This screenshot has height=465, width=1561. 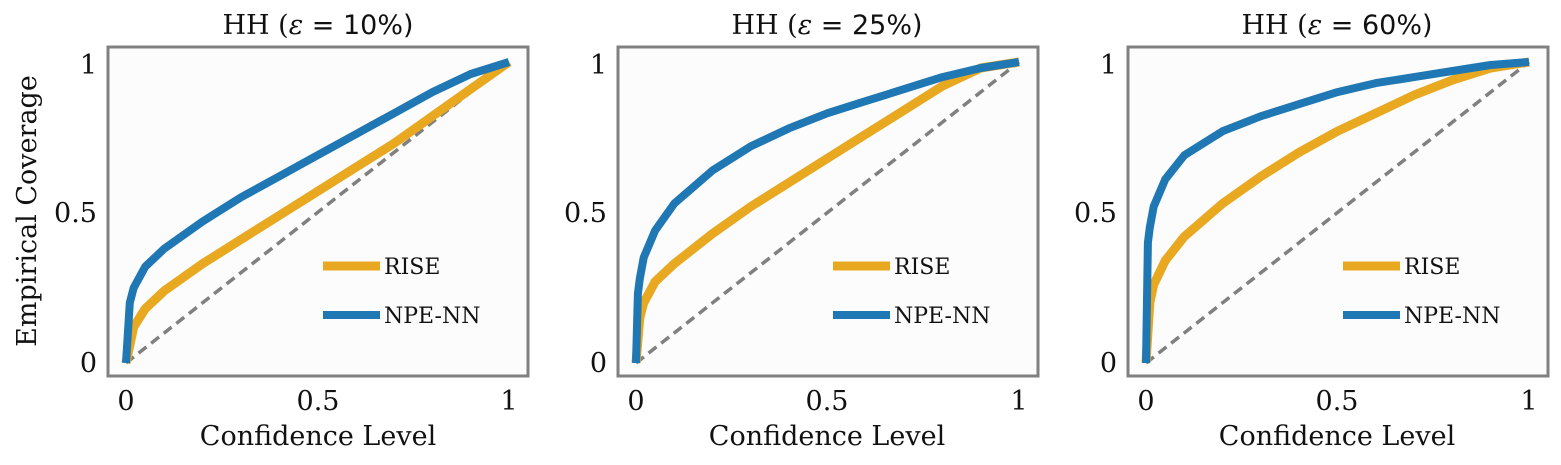 I want to click on panel-2-legend: RISE NPE-NN, so click(x=911, y=292).